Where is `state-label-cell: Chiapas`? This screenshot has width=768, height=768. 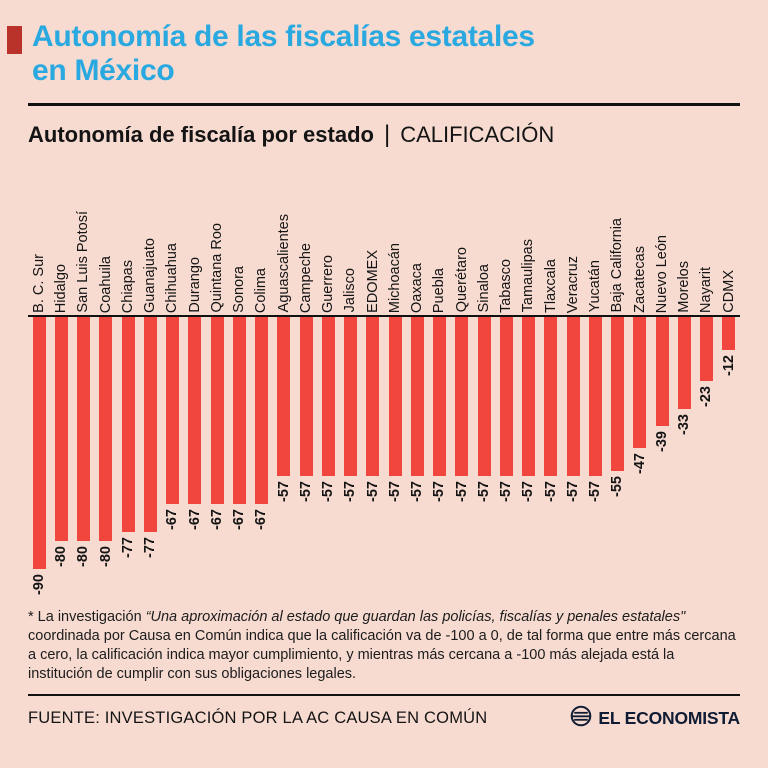 state-label-cell: Chiapas is located at coordinates (128, 245).